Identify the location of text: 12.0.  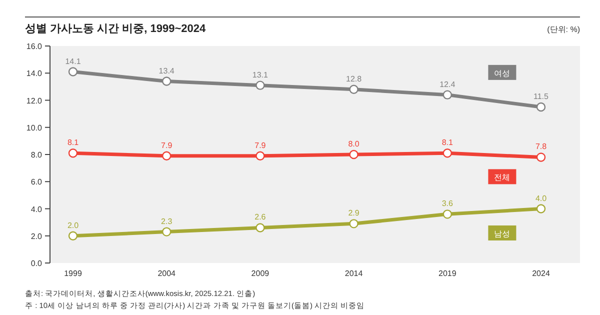
(34, 101).